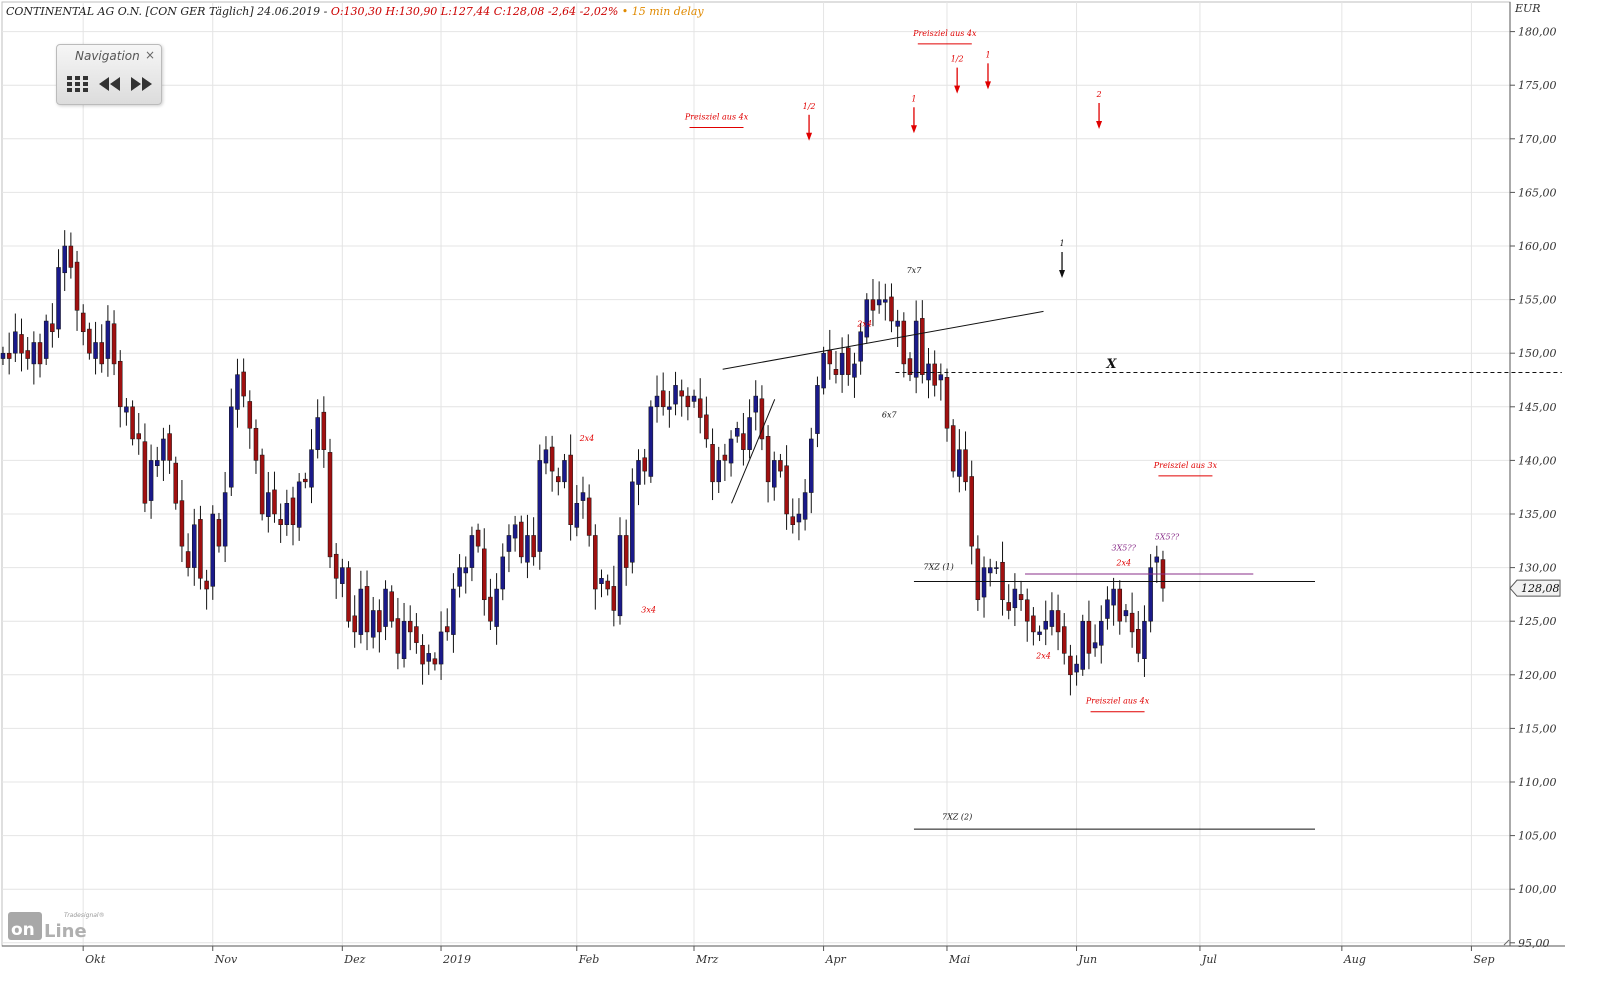 The image size is (1599, 987). I want to click on x-tick-label: Mrz, so click(707, 959).